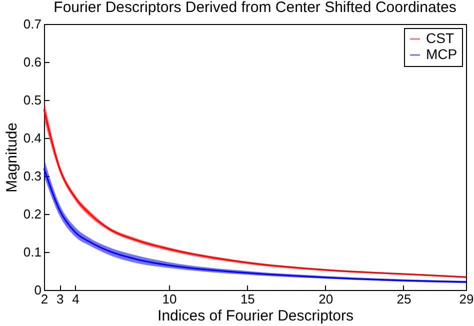  Describe the element at coordinates (11, 157) in the screenshot. I see `y-axis-title: Magnitude` at that location.